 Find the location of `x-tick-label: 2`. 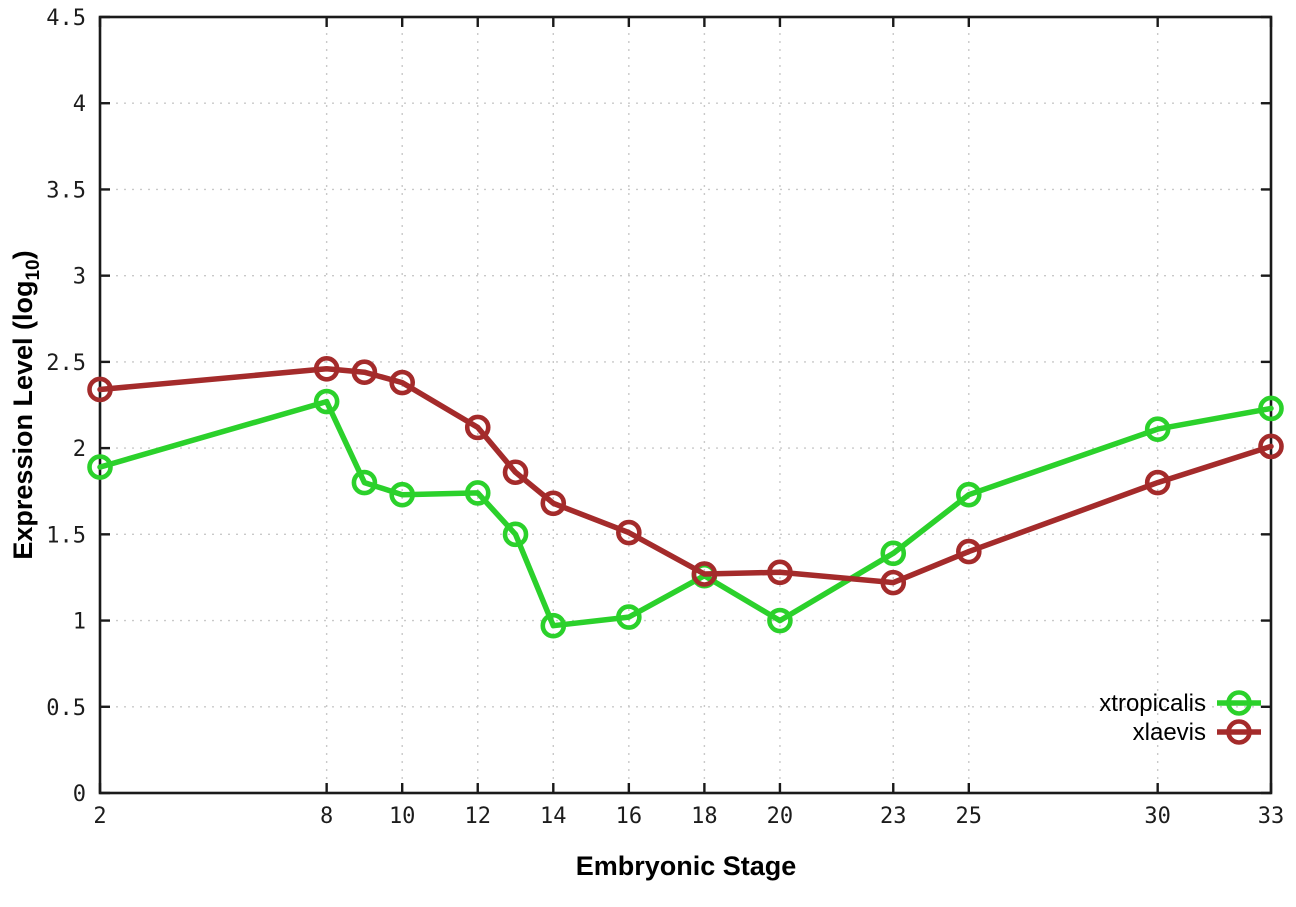

x-tick-label: 2 is located at coordinates (99, 816).